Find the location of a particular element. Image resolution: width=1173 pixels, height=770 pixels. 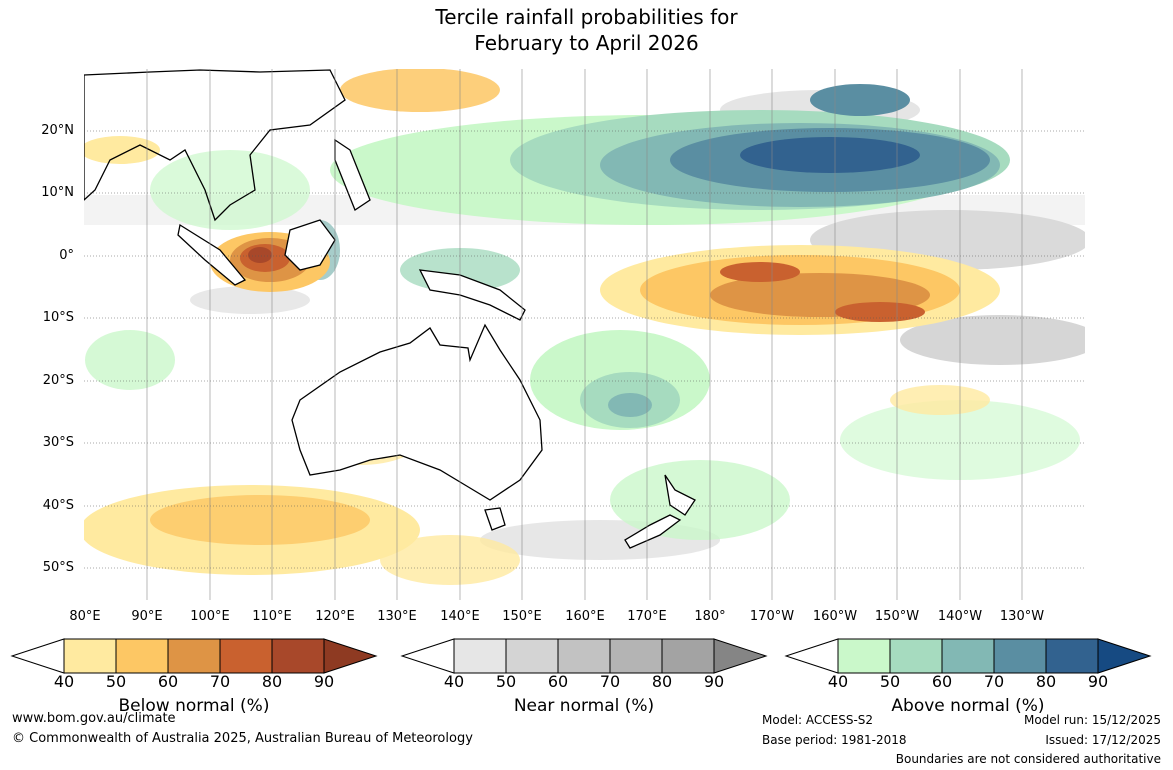

near-tick-80: 80 is located at coordinates (662, 681).